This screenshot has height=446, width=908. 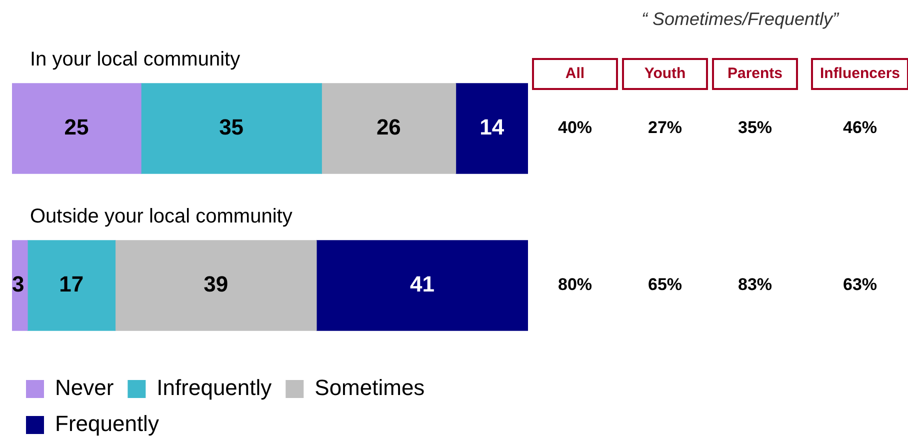 What do you see at coordinates (755, 128) in the screenshot?
I see `text: 35%` at bounding box center [755, 128].